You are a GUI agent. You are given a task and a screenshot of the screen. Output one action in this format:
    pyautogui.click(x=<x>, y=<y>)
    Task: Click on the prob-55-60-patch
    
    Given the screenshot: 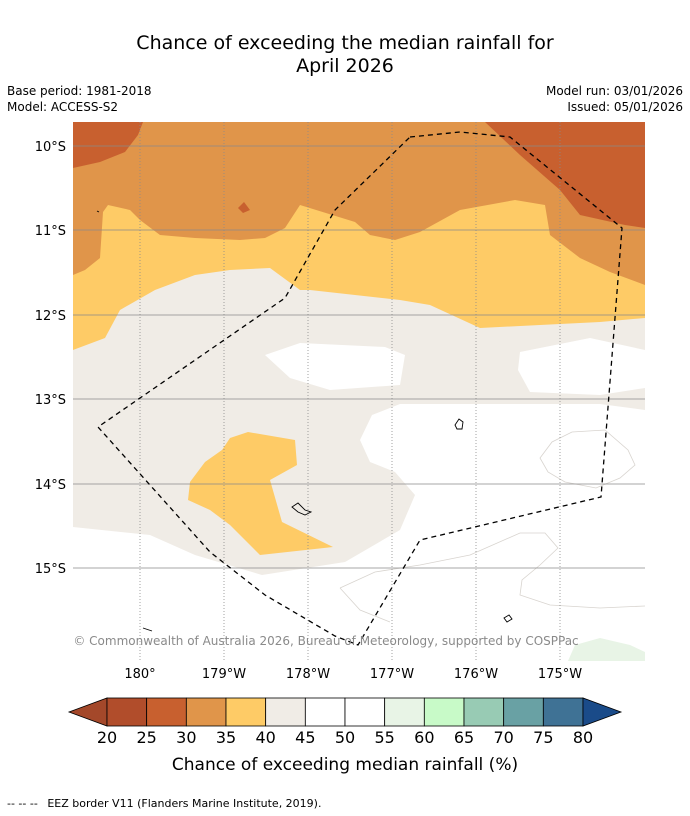 What is the action you would take?
    pyautogui.click(x=606, y=649)
    